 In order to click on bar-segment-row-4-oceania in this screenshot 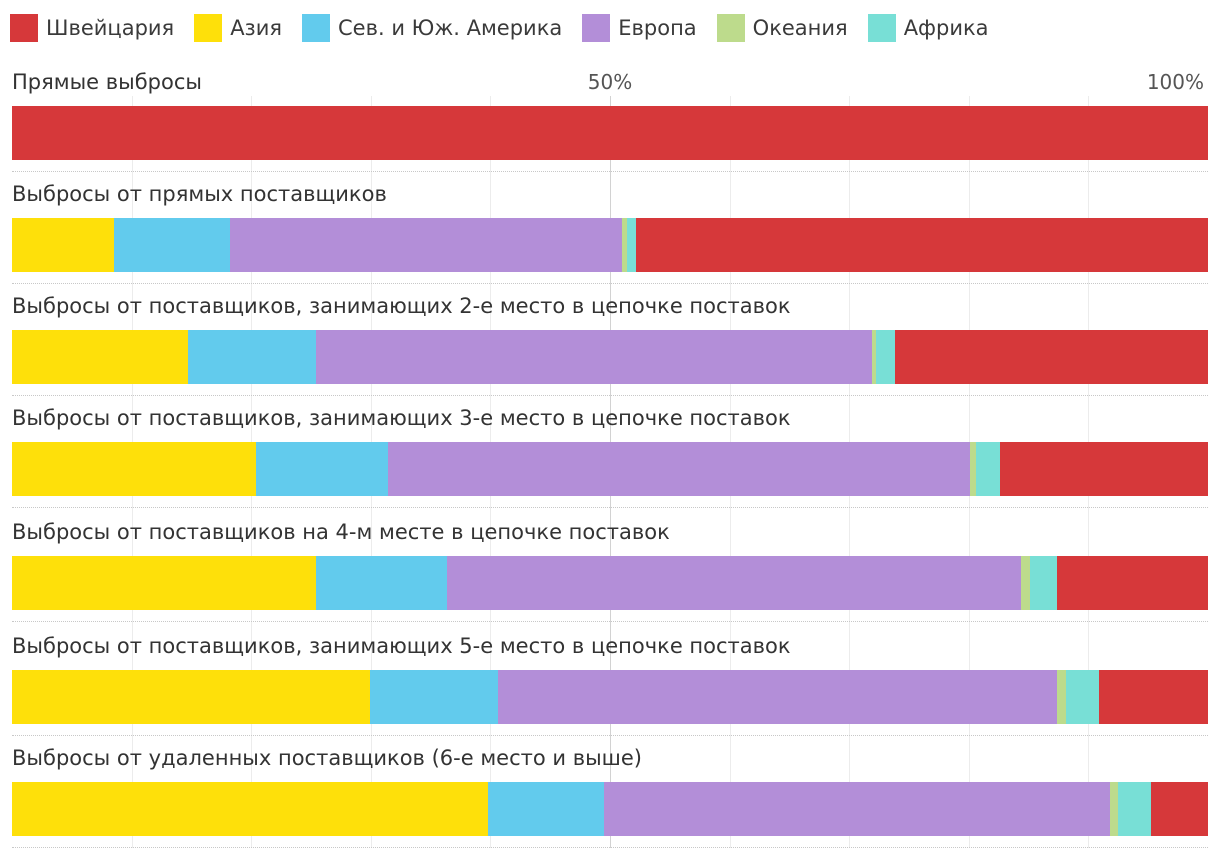, I will do `click(973, 469)`.